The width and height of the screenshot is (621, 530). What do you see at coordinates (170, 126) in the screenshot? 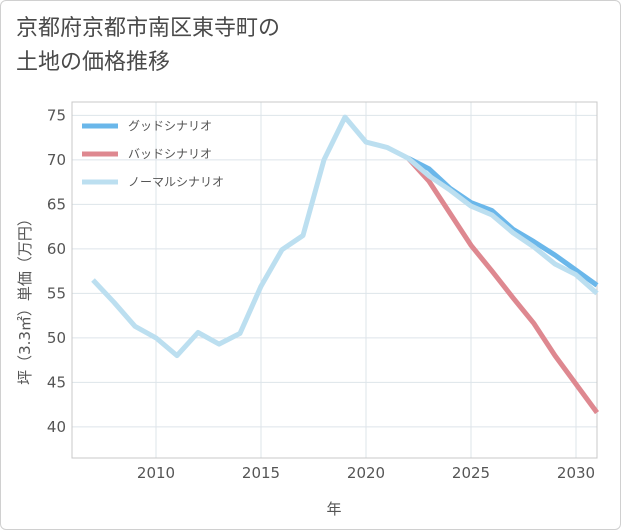
I see `legend-label: グッドシナリオ` at bounding box center [170, 126].